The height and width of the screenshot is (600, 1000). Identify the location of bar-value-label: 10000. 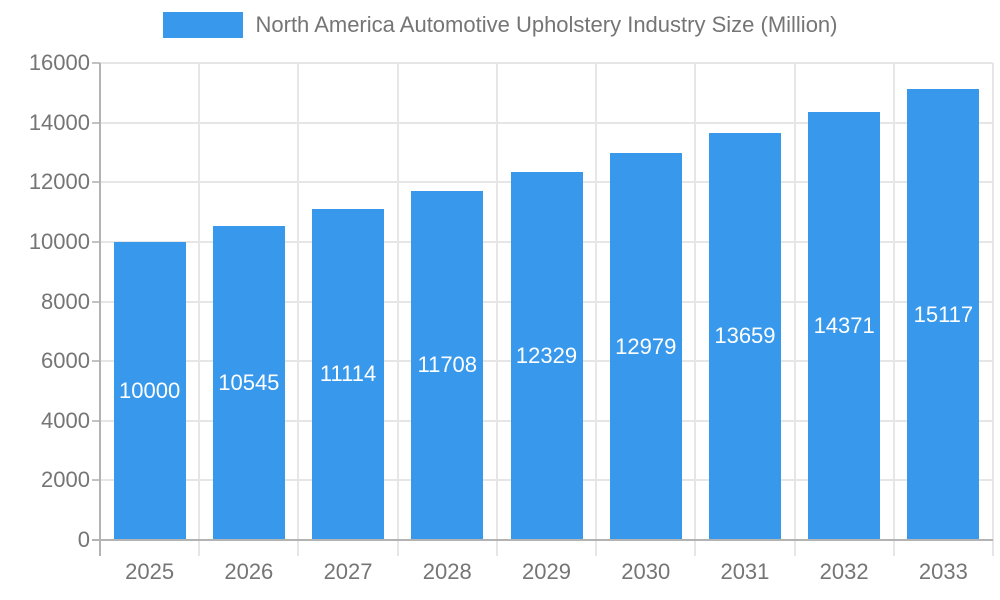
(150, 390).